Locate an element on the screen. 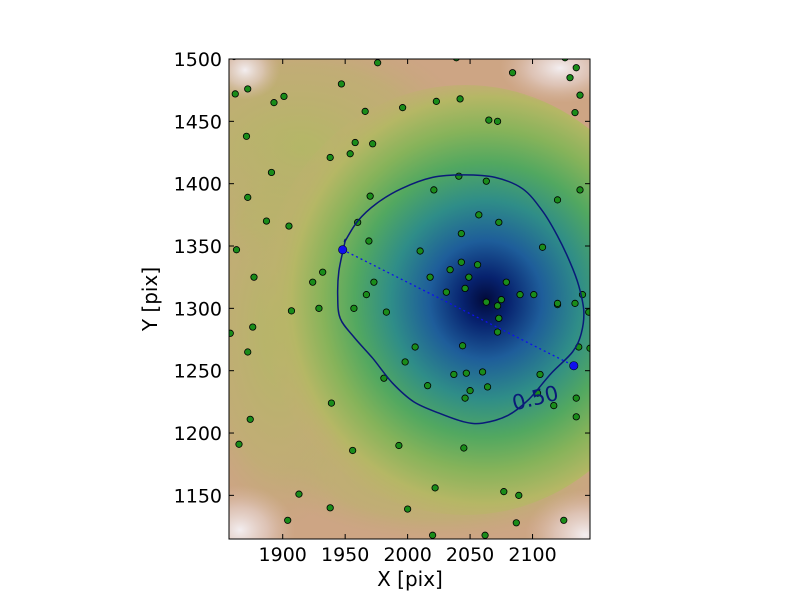 The image size is (800, 600). x-tick-label: 1900 is located at coordinates (283, 555).